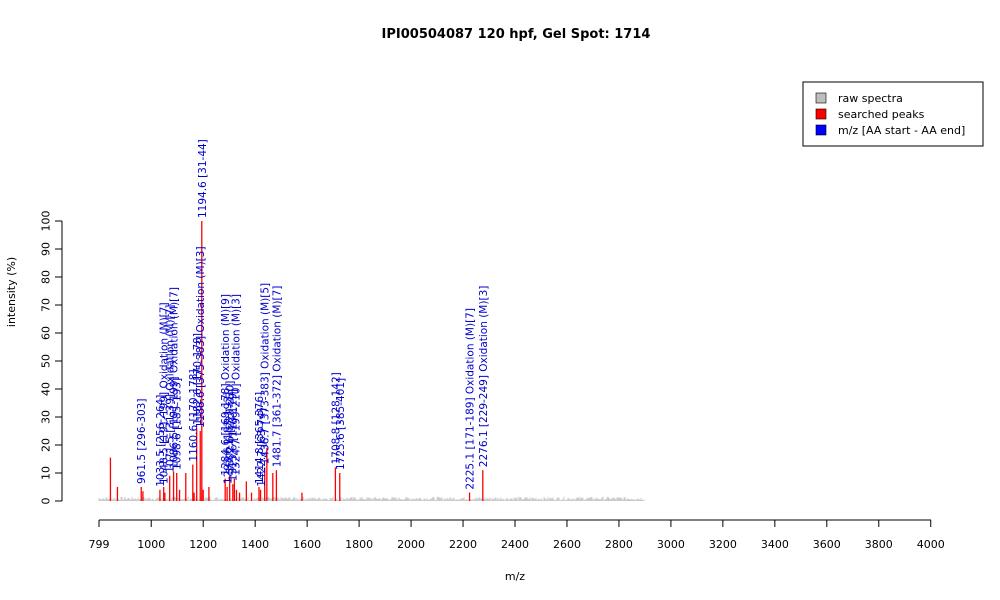 Image resolution: width=1000 pixels, height=600 pixels. What do you see at coordinates (203, 544) in the screenshot?
I see `x-tick-label: 1200` at bounding box center [203, 544].